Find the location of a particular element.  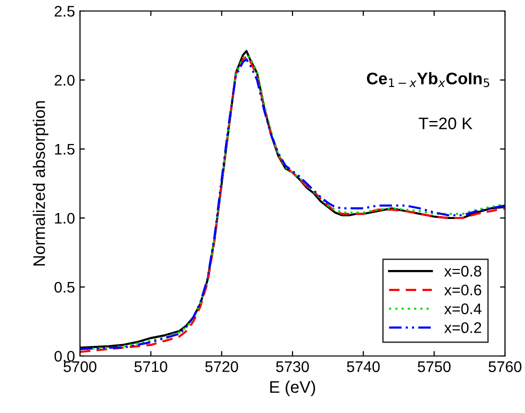

legend-label: x=0.6 is located at coordinates (463, 290).